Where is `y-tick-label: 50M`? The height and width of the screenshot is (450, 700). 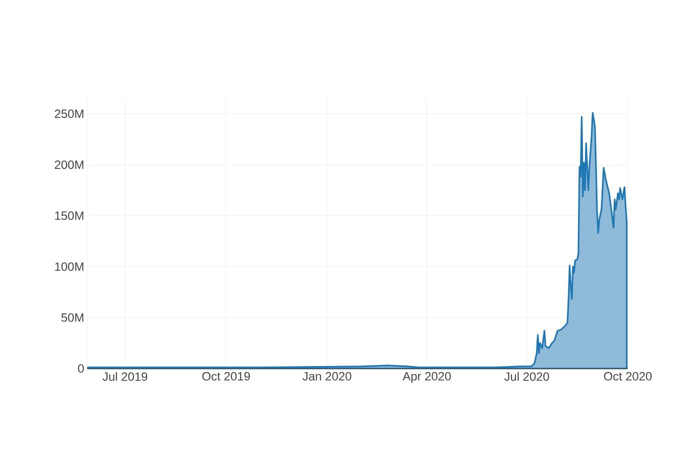 y-tick-label: 50M is located at coordinates (72, 317).